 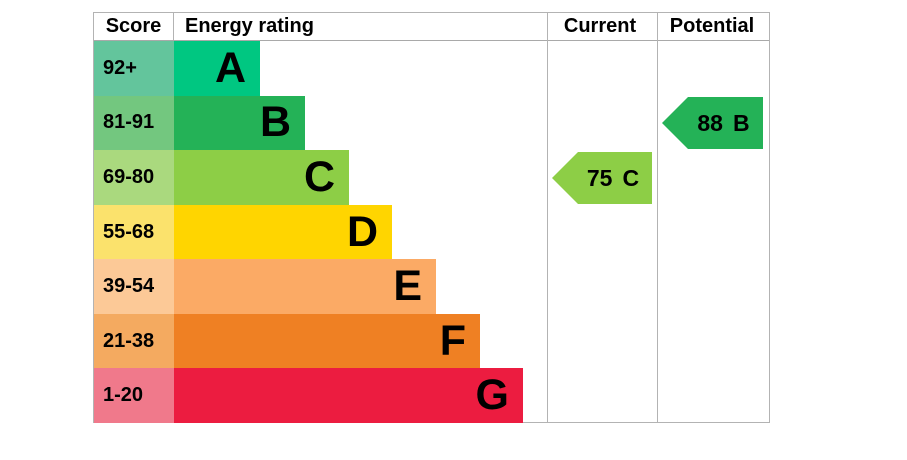 What do you see at coordinates (431, 68) in the screenshot?
I see `band-row-a: 92+ A` at bounding box center [431, 68].